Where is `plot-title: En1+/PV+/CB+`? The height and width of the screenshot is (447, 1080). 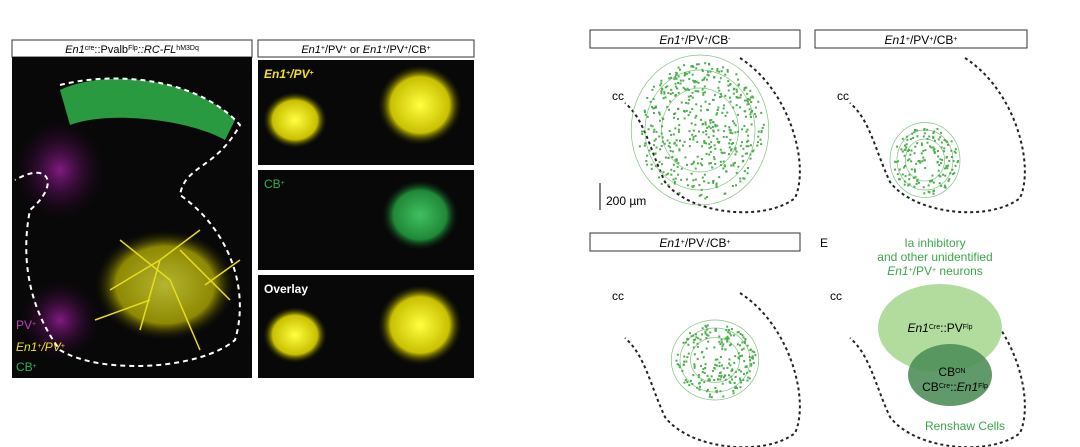 plot-title: En1+/PV+/CB+ is located at coordinates (921, 40).